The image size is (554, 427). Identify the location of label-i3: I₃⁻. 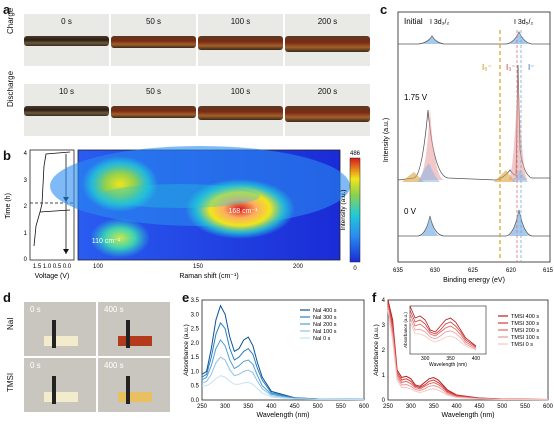
(511, 67).